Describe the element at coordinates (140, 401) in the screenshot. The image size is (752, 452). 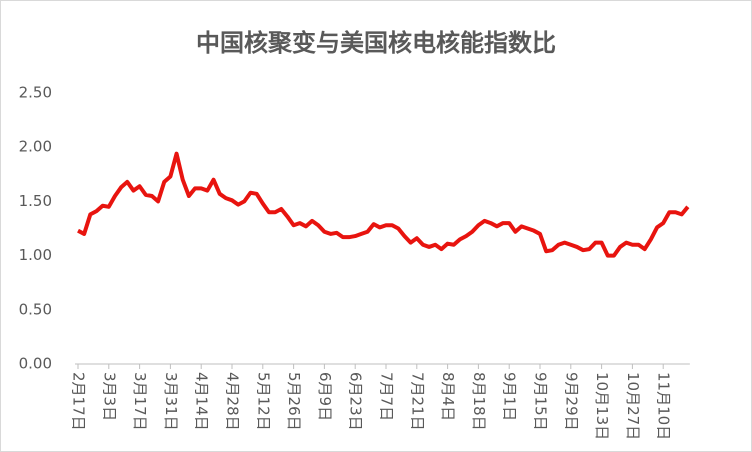
I see `x-tick-label: 3月17日` at that location.